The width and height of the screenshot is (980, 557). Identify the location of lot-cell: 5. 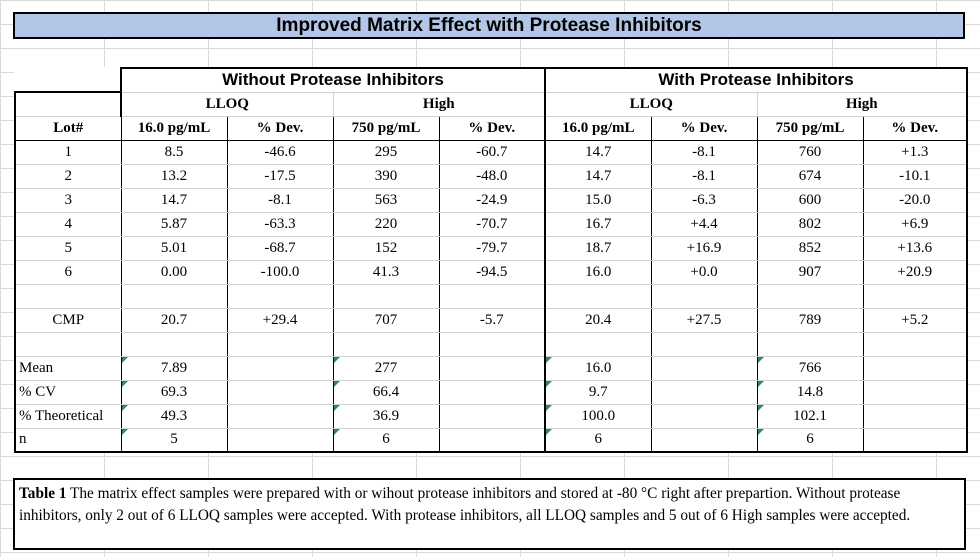
(68, 248).